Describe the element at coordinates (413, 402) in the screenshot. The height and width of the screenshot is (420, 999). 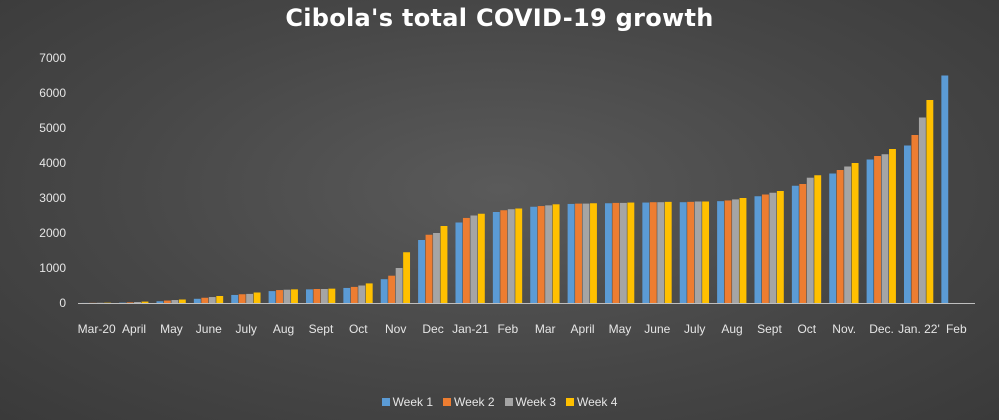
I see `legend-label: Week 1` at that location.